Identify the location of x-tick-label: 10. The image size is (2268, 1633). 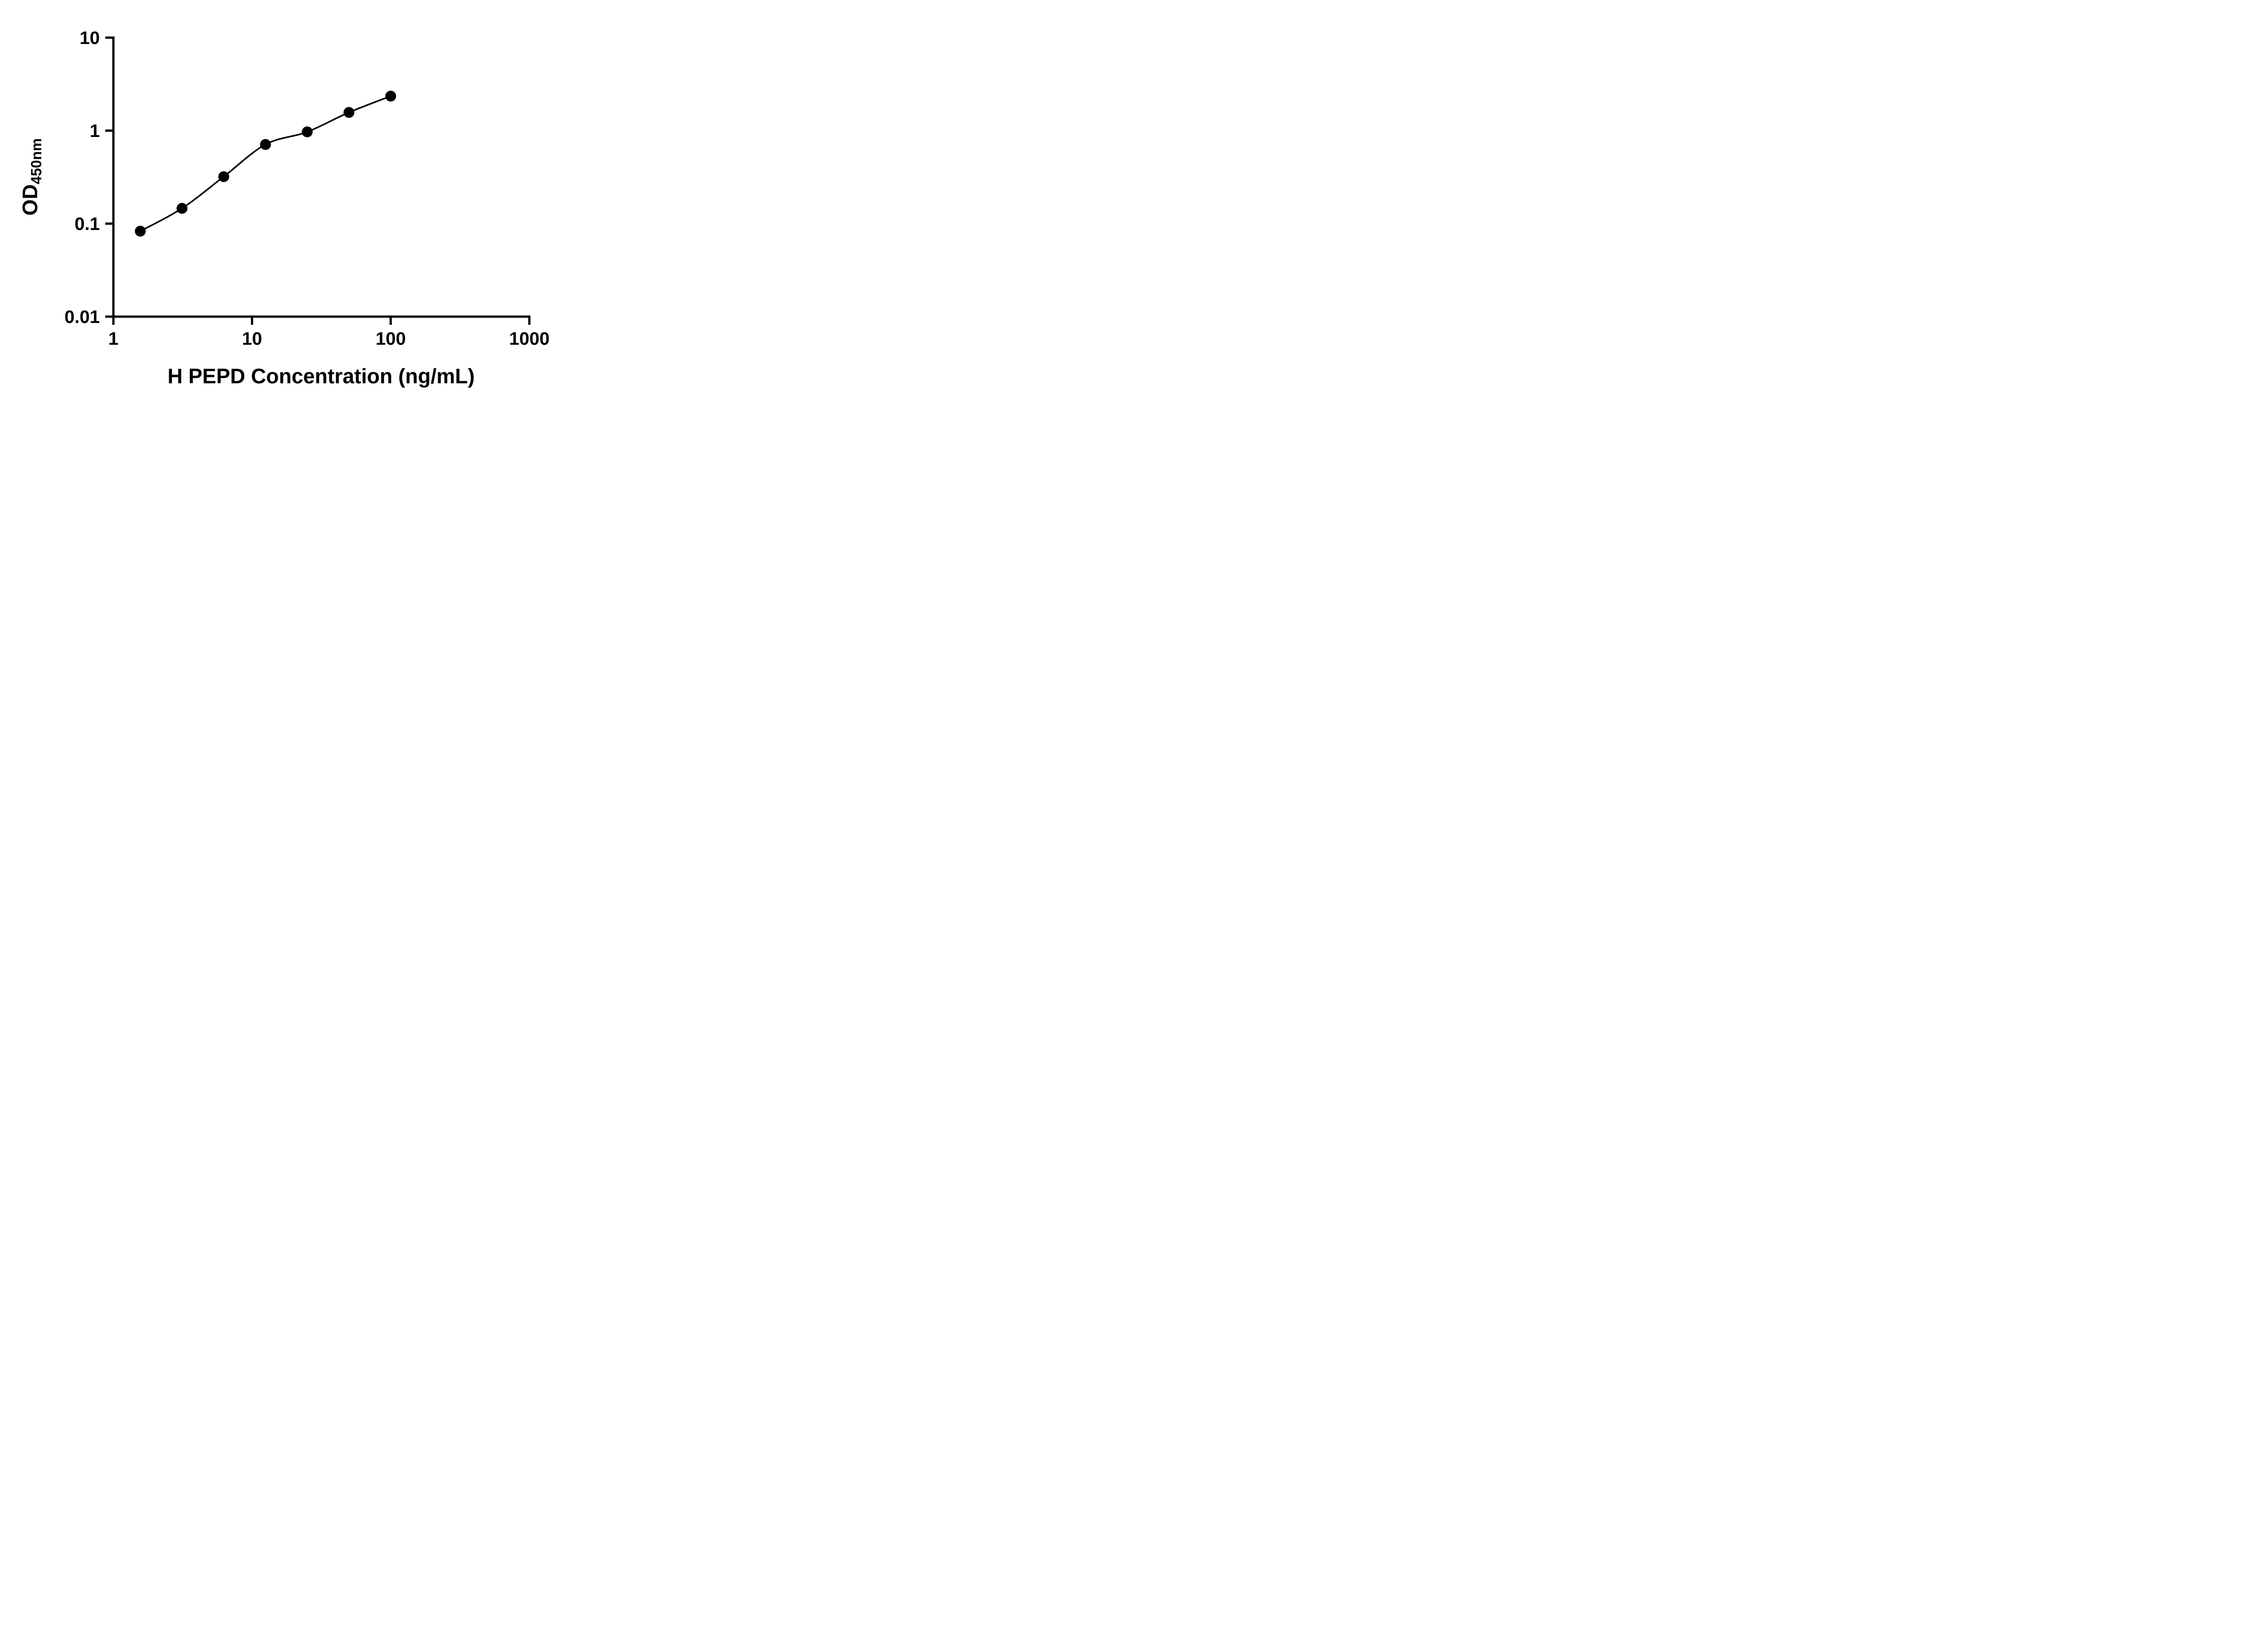
(252, 339).